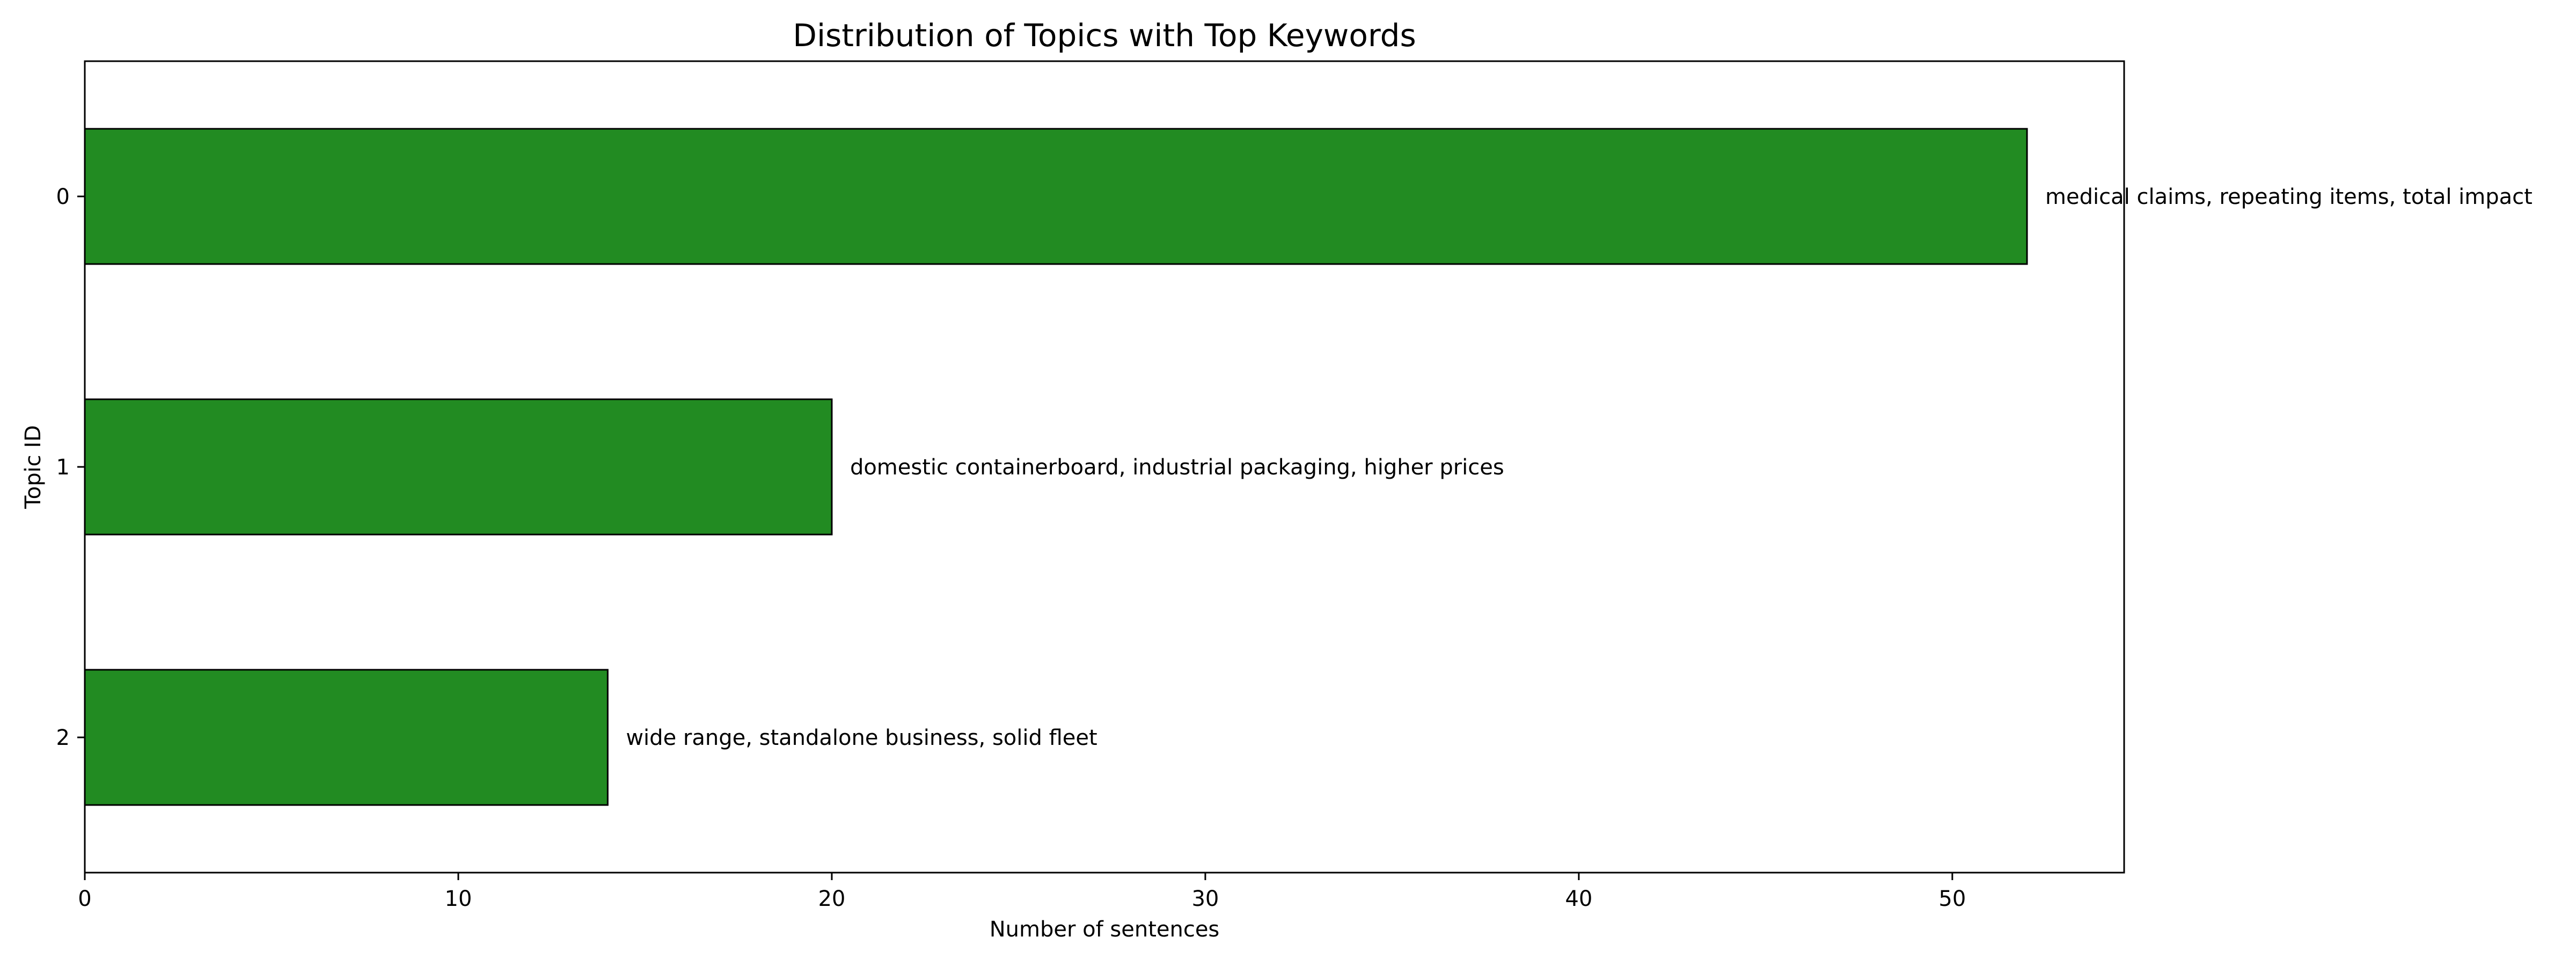  Describe the element at coordinates (1578, 899) in the screenshot. I see `x-tick-label: 40` at that location.